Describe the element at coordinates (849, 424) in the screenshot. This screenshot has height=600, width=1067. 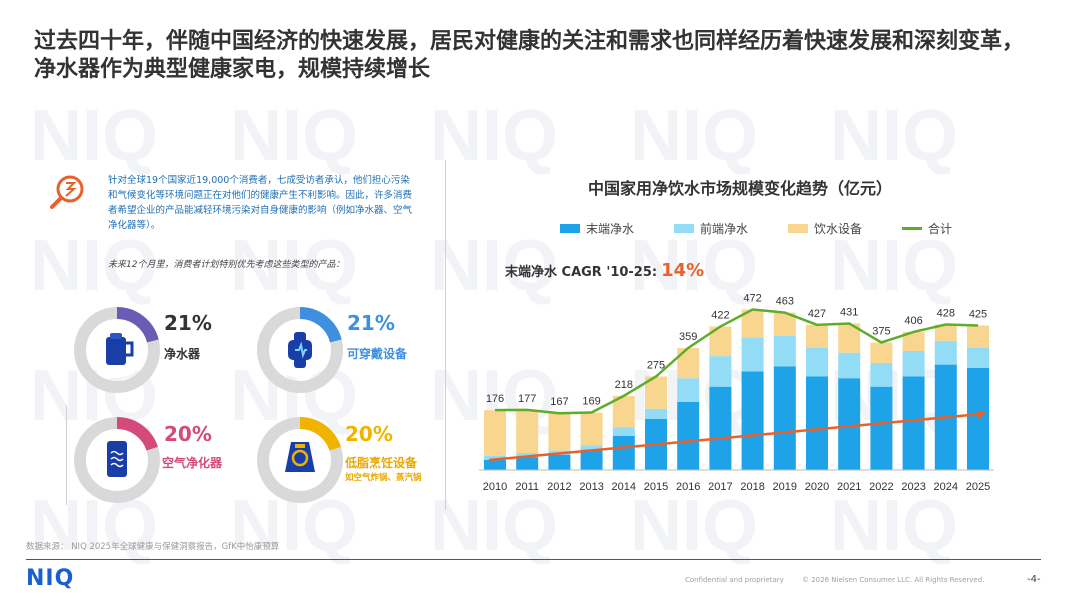
I see `bar-末端净水-2021` at that location.